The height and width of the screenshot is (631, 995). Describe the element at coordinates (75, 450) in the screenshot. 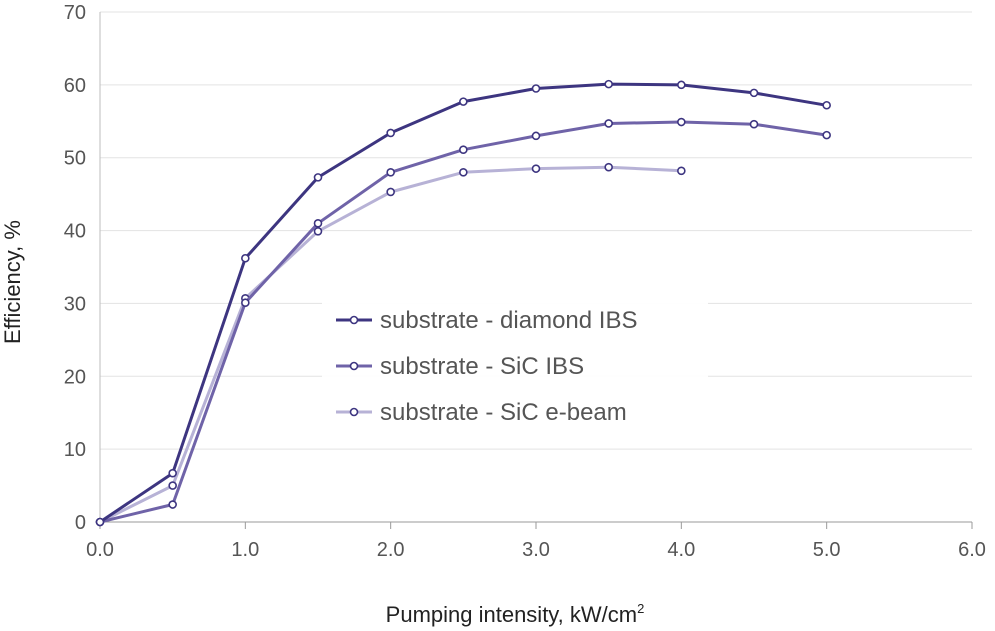

I see `y-tick-label: 10` at that location.